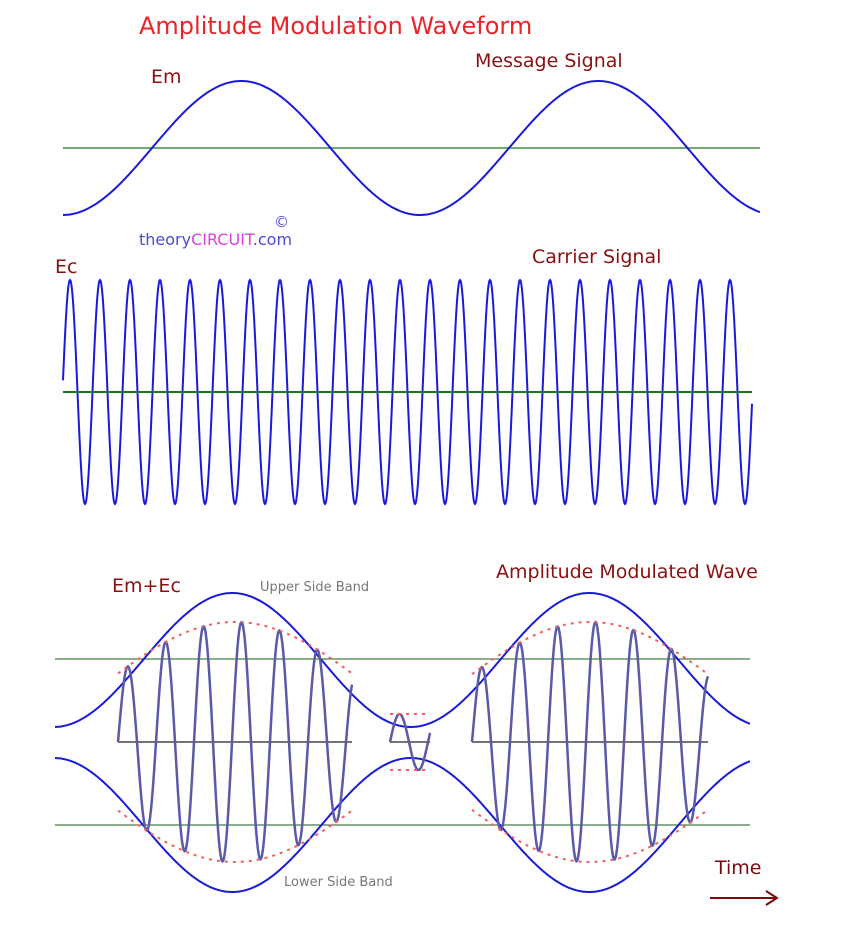 The image size is (845, 931). I want to click on modulated-burst-1-envelope-up, so click(235, 648).